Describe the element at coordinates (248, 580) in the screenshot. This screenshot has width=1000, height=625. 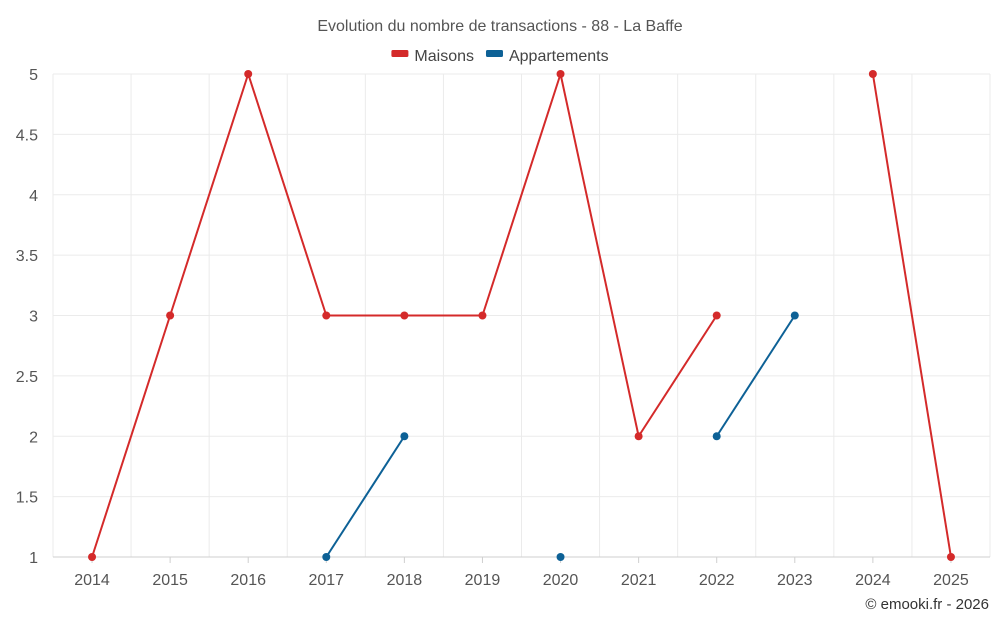
I see `x-tick-label: 2016` at that location.